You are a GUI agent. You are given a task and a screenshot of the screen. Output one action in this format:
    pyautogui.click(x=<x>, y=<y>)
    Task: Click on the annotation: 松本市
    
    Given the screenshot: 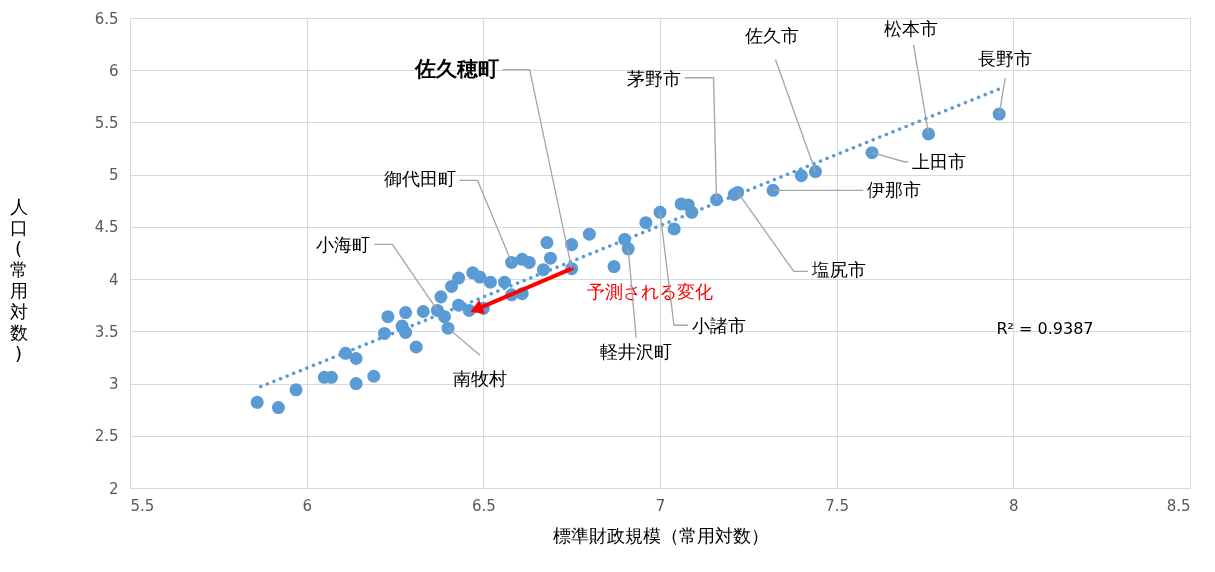 What is the action you would take?
    pyautogui.click(x=910, y=28)
    